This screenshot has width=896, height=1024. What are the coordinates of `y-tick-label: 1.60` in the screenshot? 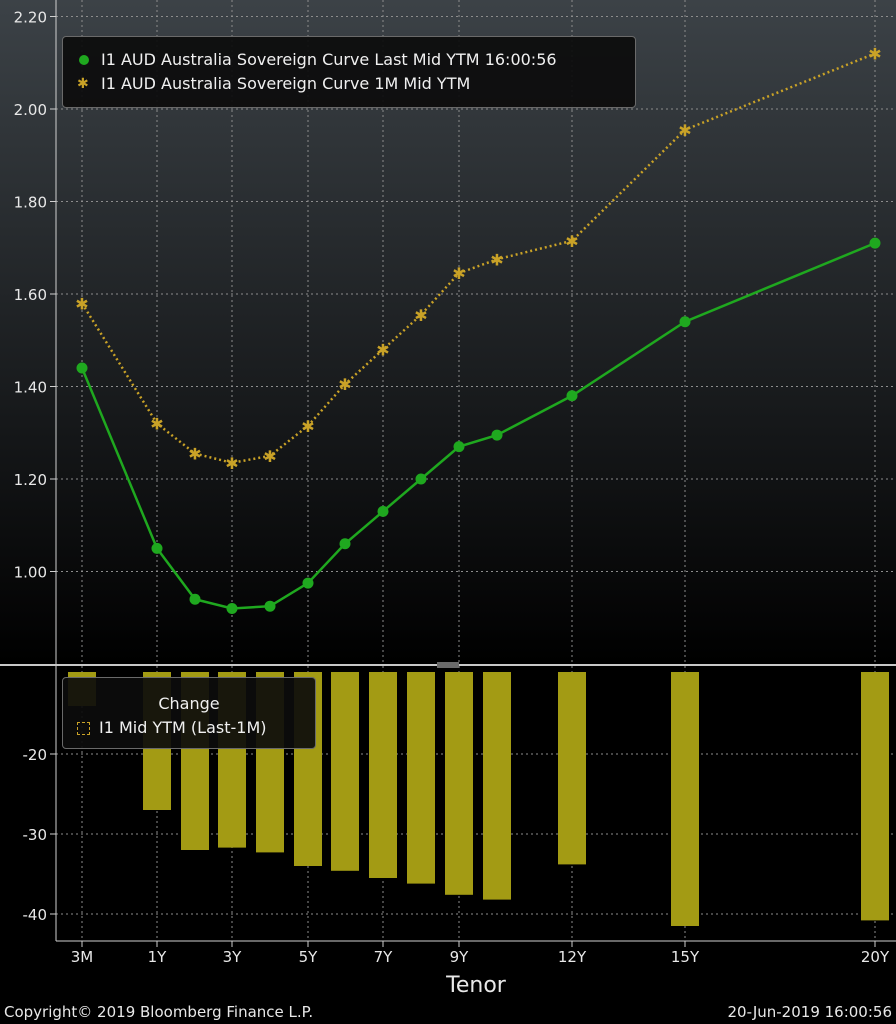 It's located at (30, 295).